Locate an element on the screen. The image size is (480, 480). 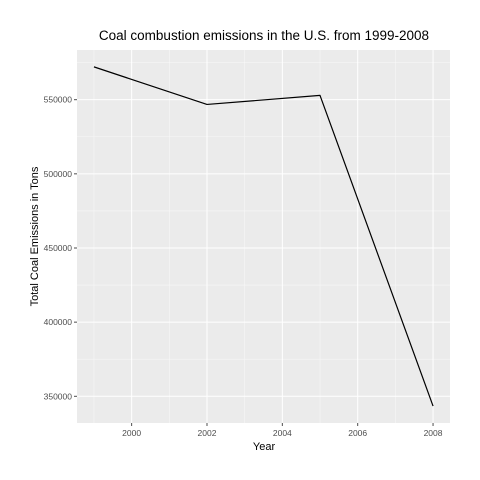
x-axis: 2000 2002 2004 2006 2008 is located at coordinates (282, 430).